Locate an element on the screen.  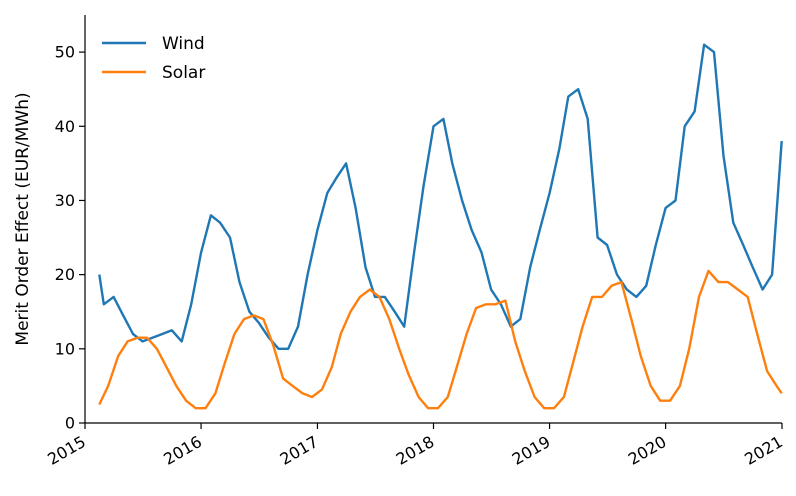
x-tick-label: 2015 is located at coordinates (66, 450).